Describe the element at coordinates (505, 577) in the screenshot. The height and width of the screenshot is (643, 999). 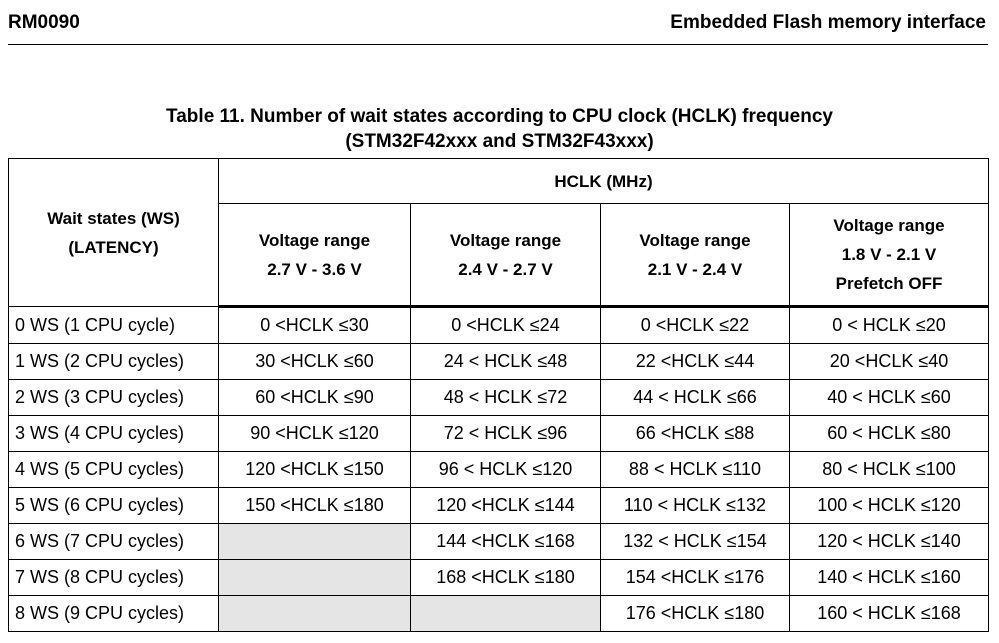
I see `table-cell: 168 <HCLK ≤180` at that location.